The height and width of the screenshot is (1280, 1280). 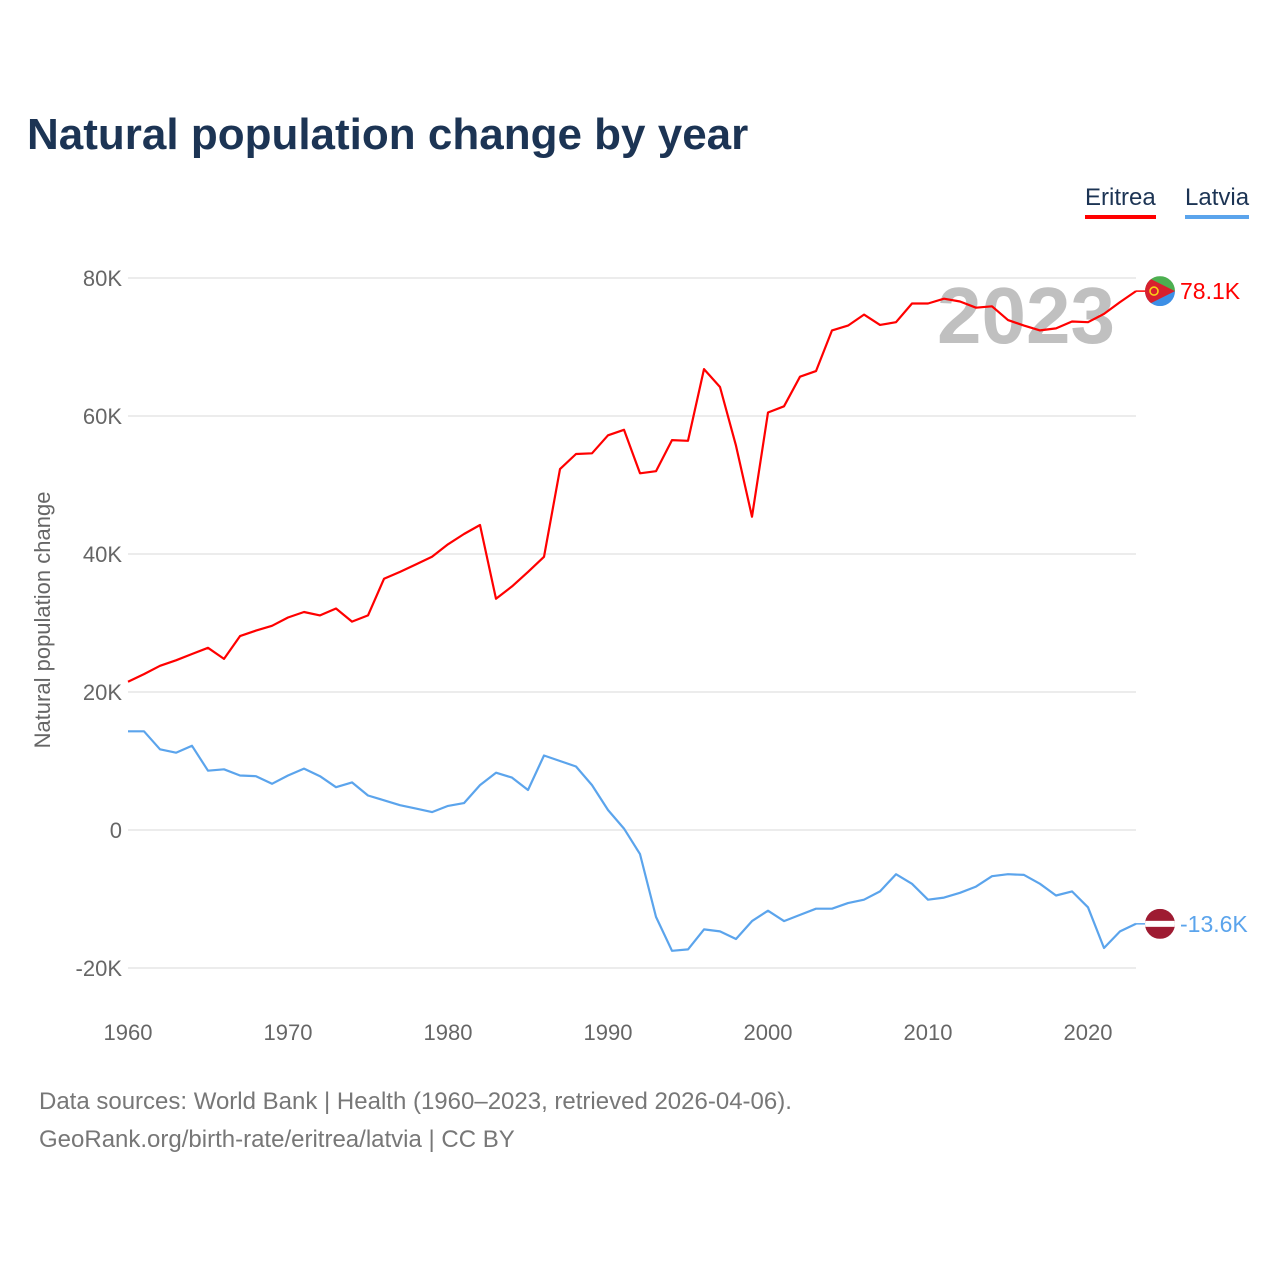 What do you see at coordinates (1210, 291) in the screenshot?
I see `end-value-label: 78.1K` at bounding box center [1210, 291].